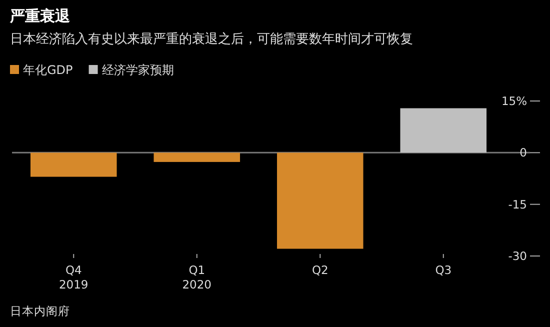 This screenshot has width=550, height=327. What do you see at coordinates (320, 270) in the screenshot?
I see `x-tick-label: Q2` at bounding box center [320, 270].